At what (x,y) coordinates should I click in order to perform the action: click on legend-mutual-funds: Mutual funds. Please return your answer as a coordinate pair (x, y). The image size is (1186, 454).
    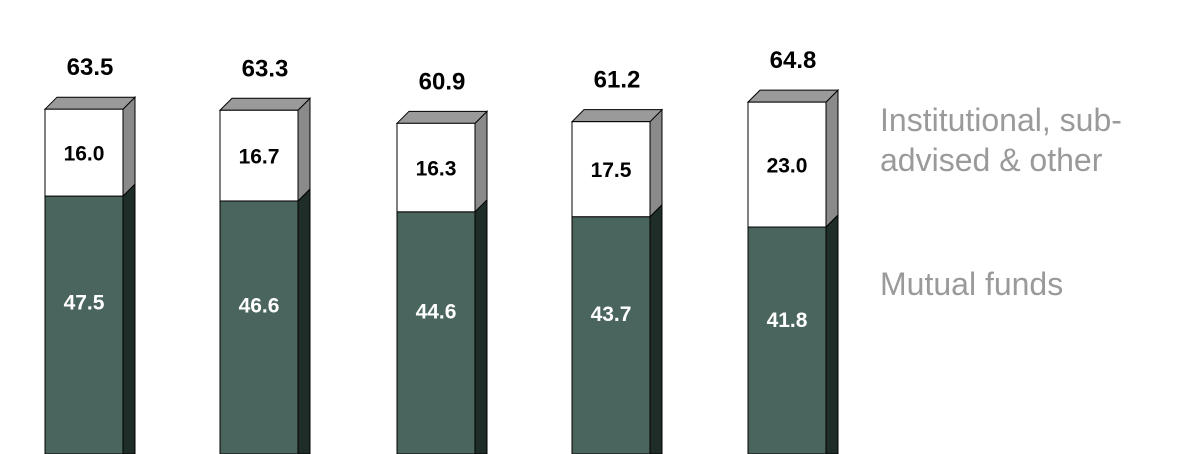
    Looking at the image, I should click on (972, 284).